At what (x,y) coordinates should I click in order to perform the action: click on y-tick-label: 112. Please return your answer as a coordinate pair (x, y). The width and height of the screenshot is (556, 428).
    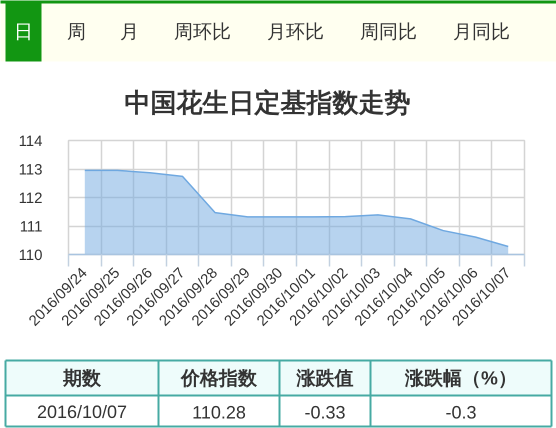
    Looking at the image, I should click on (30, 198).